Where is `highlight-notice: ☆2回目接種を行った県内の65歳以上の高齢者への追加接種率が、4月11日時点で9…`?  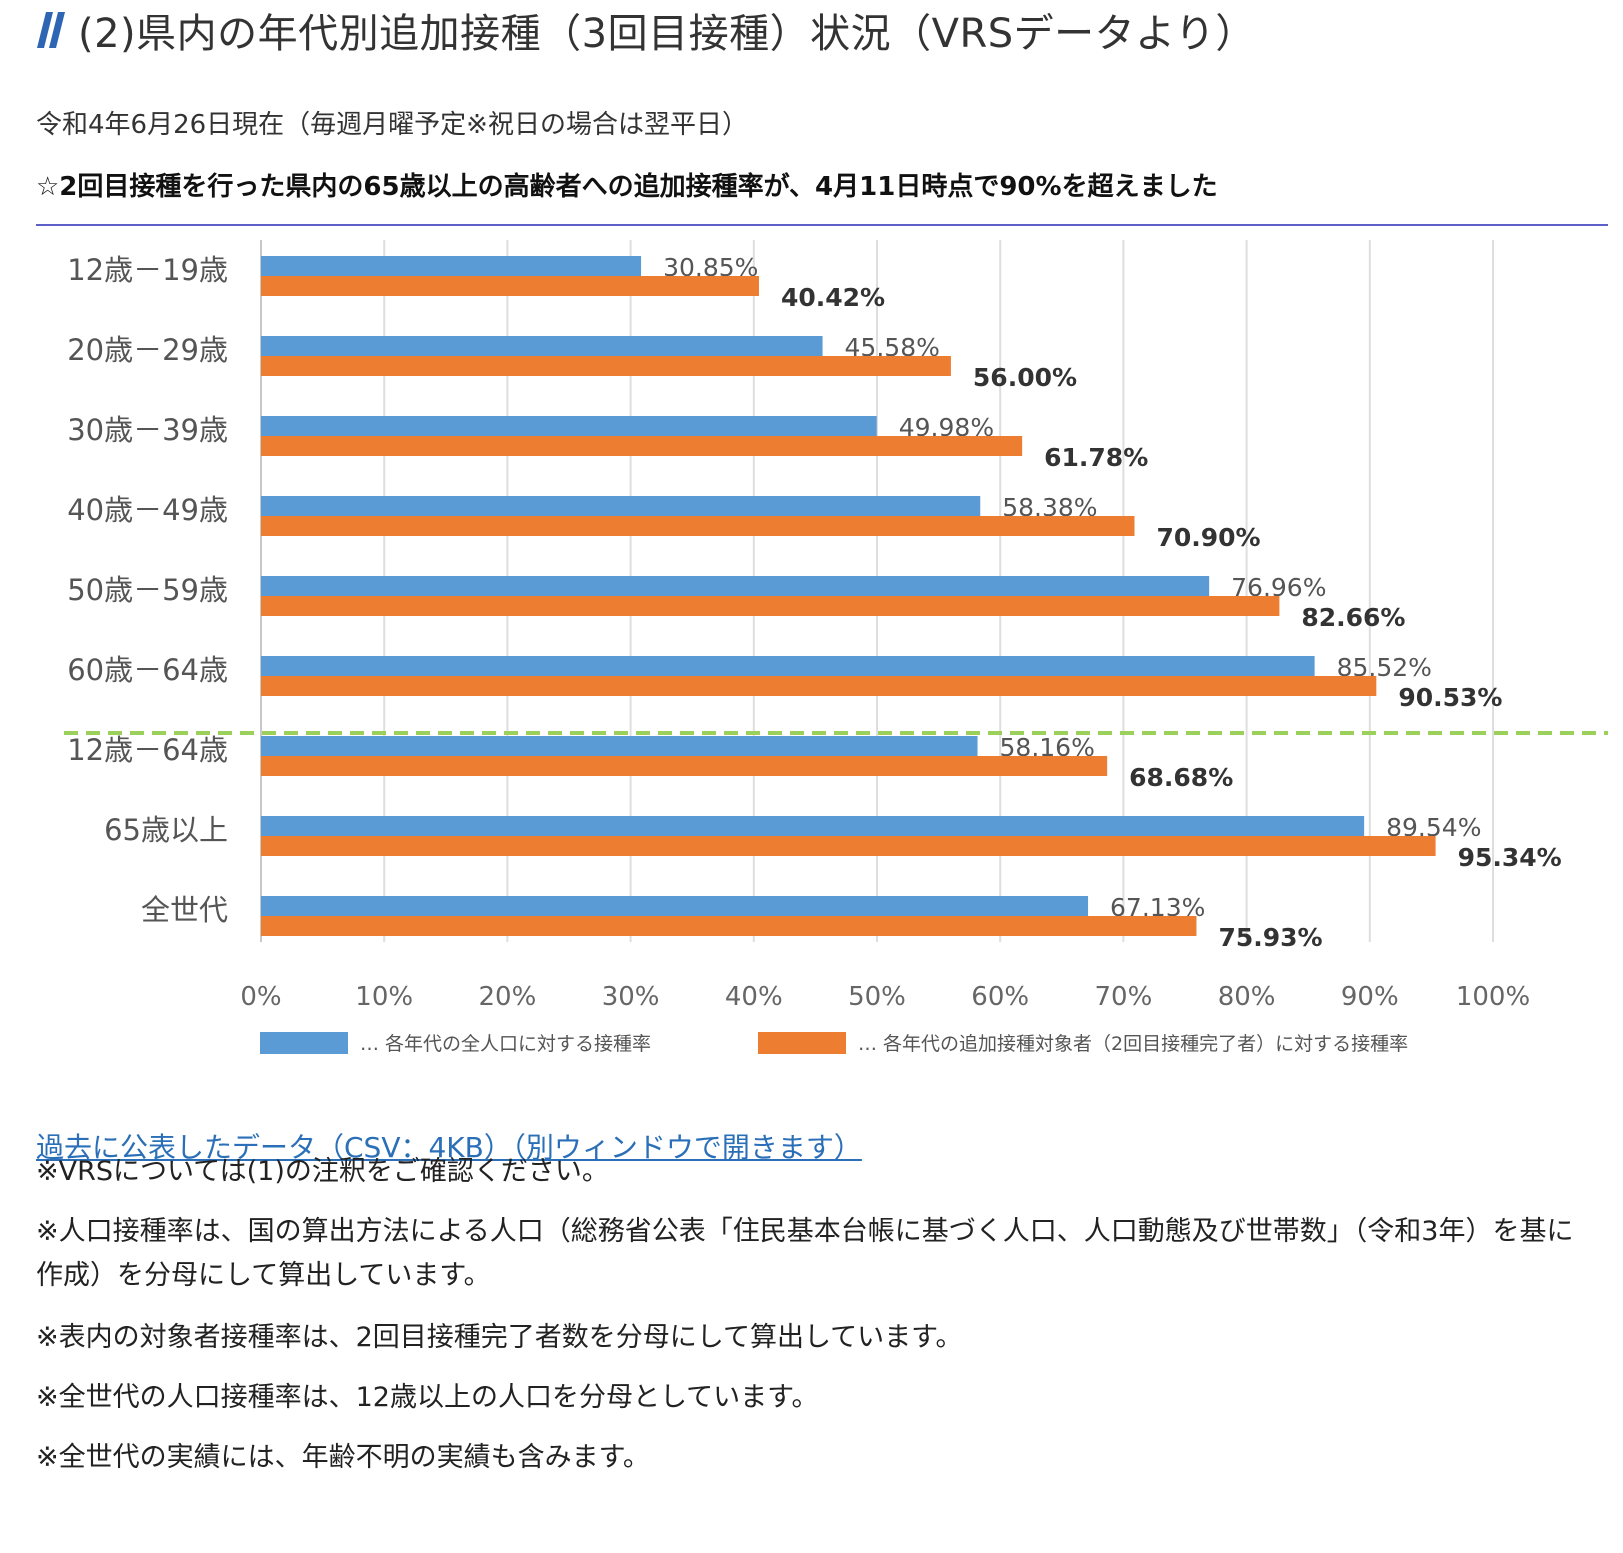 highlight-notice: ☆2回目接種を行った県内の65歳以上の高齢者への追加接種率が、4月11日時点で9… is located at coordinates (627, 187).